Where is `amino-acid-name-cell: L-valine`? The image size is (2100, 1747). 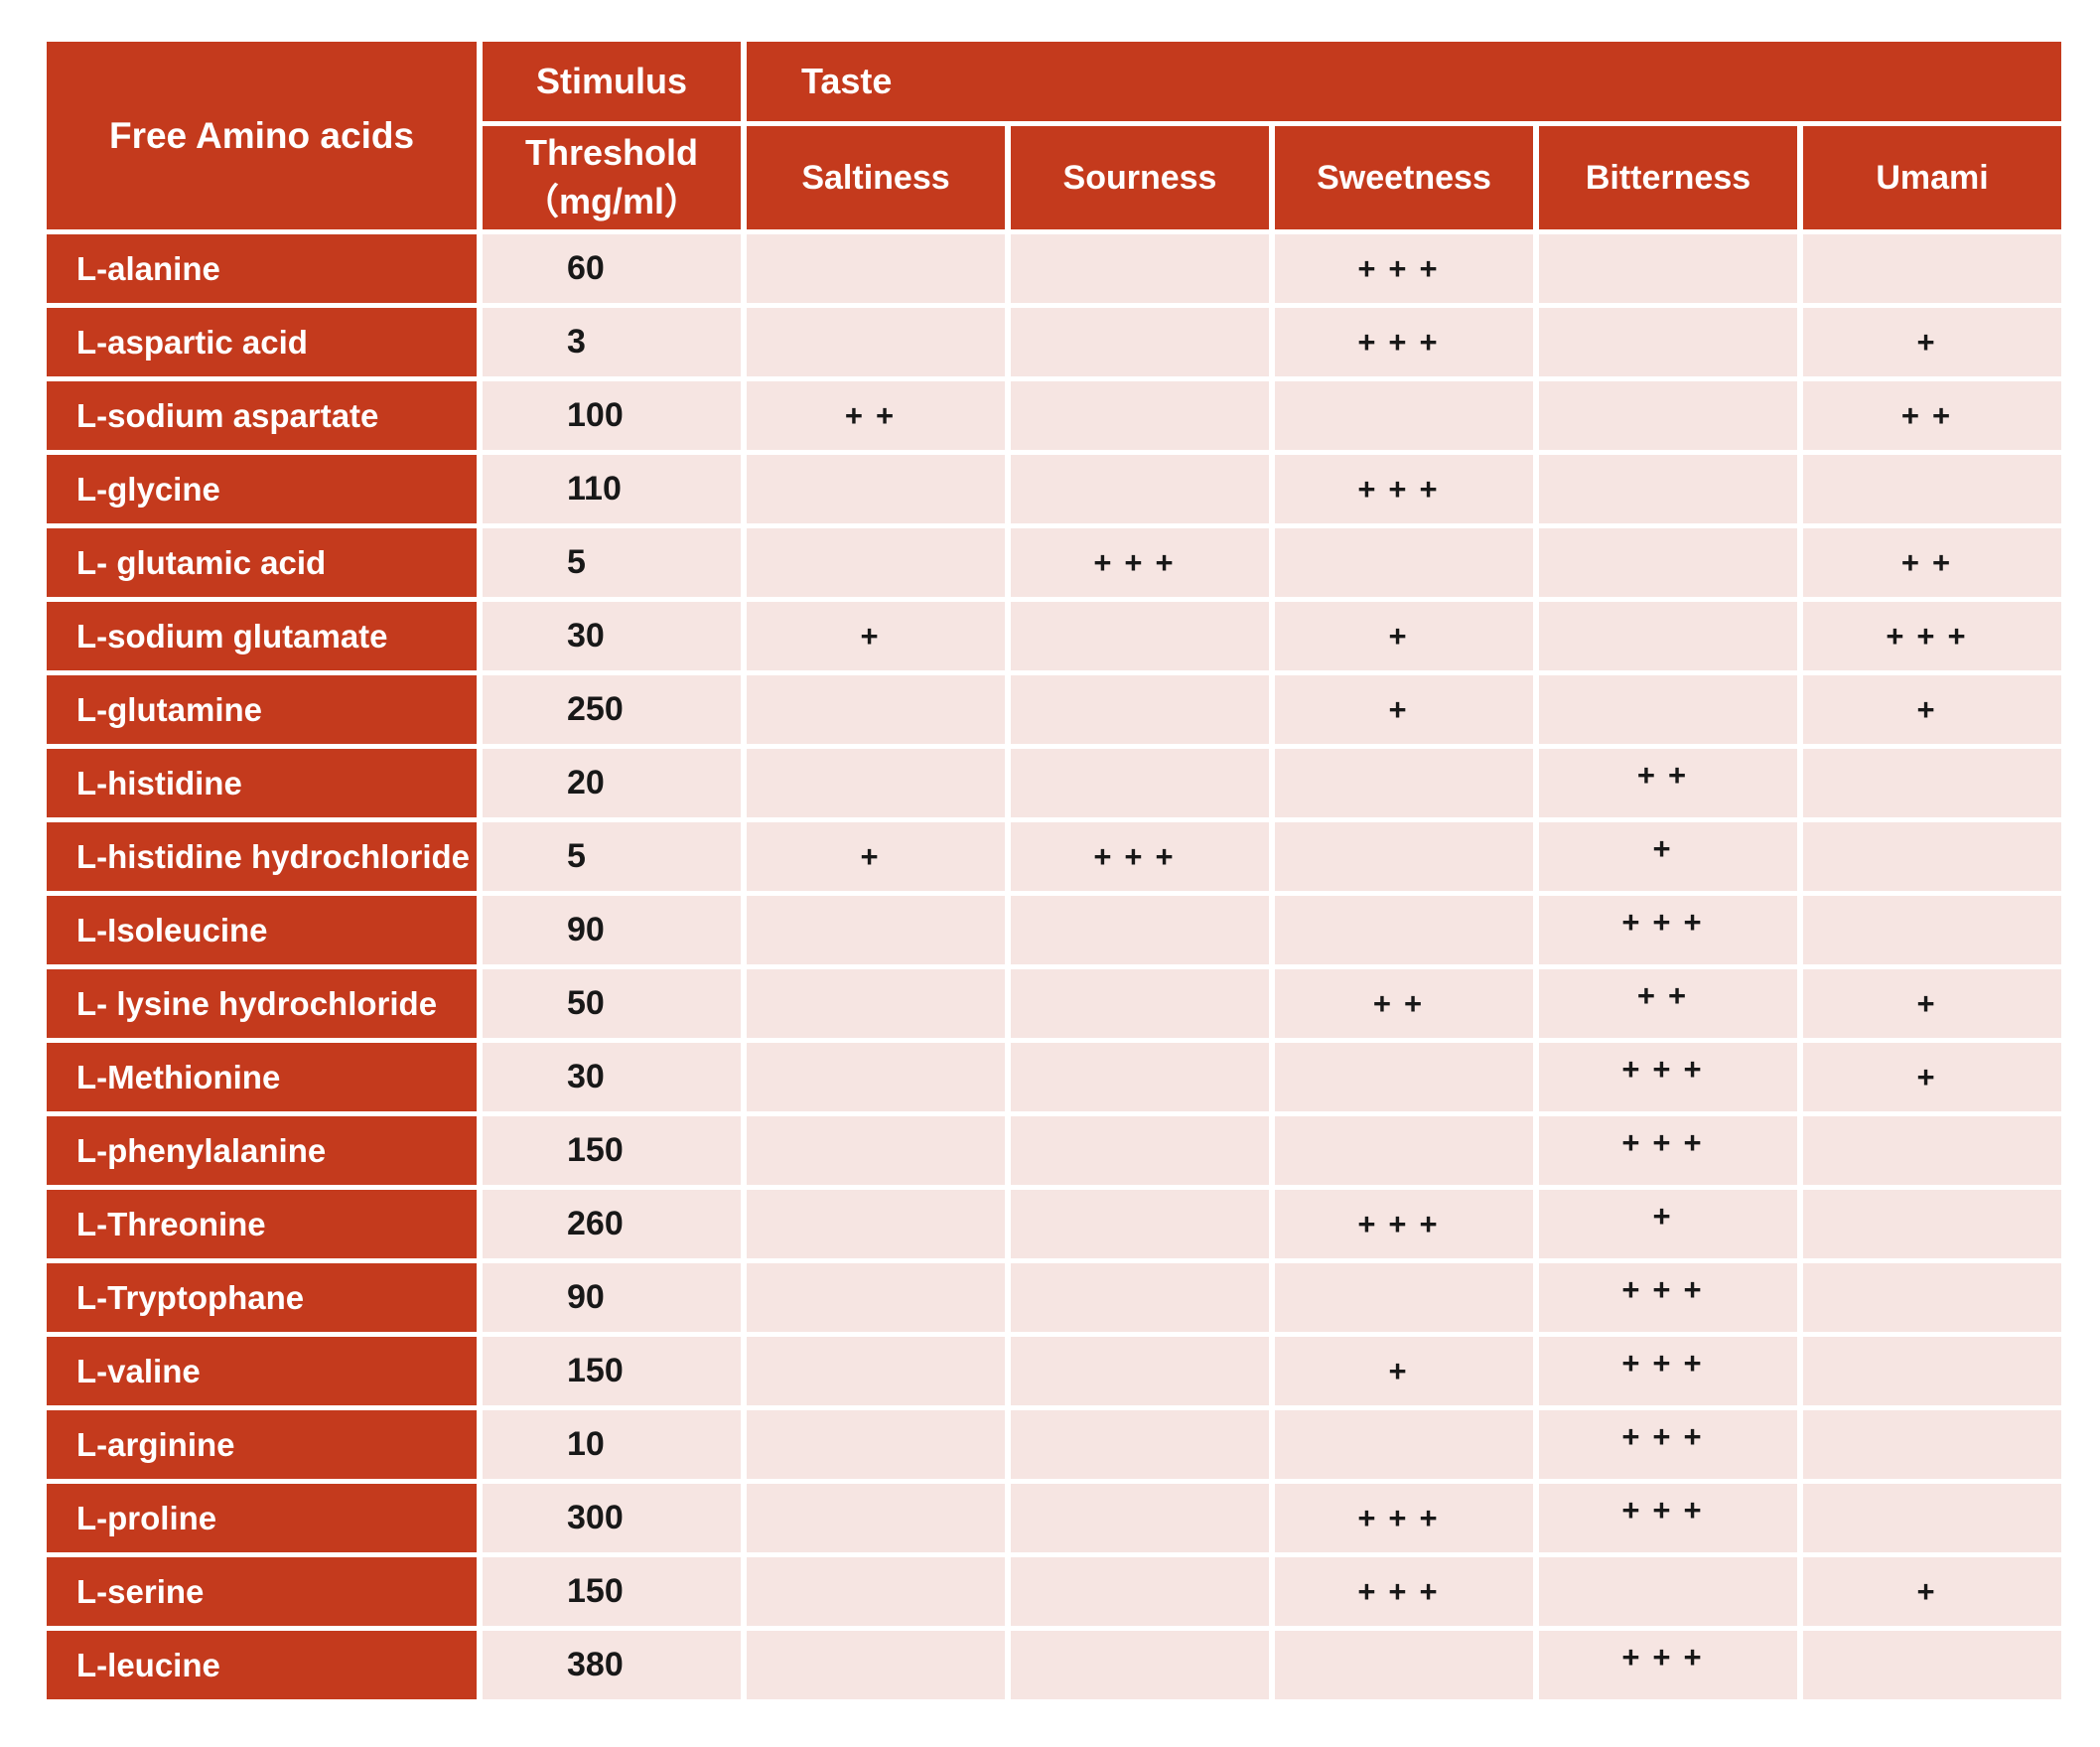
amino-acid-name-cell: L-valine is located at coordinates (262, 1371).